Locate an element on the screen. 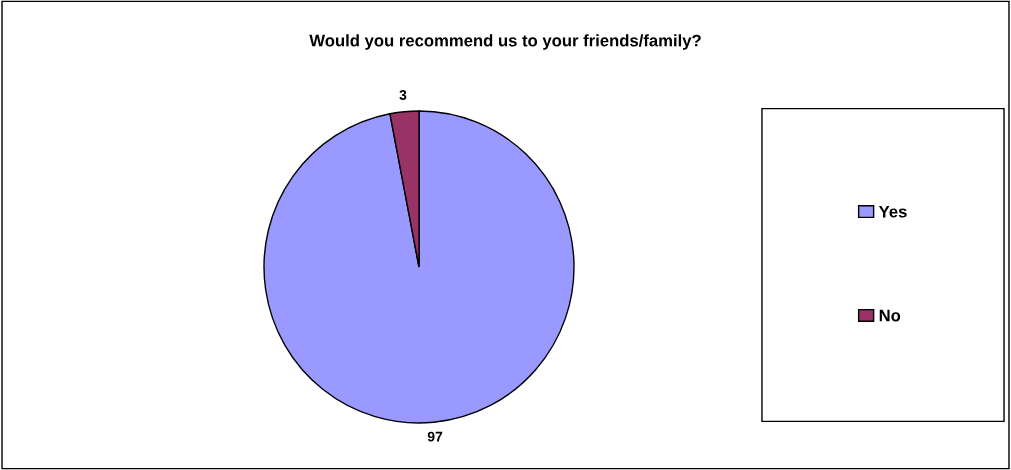  chart-title: Would you recommend us to your friends/family? is located at coordinates (505, 42).